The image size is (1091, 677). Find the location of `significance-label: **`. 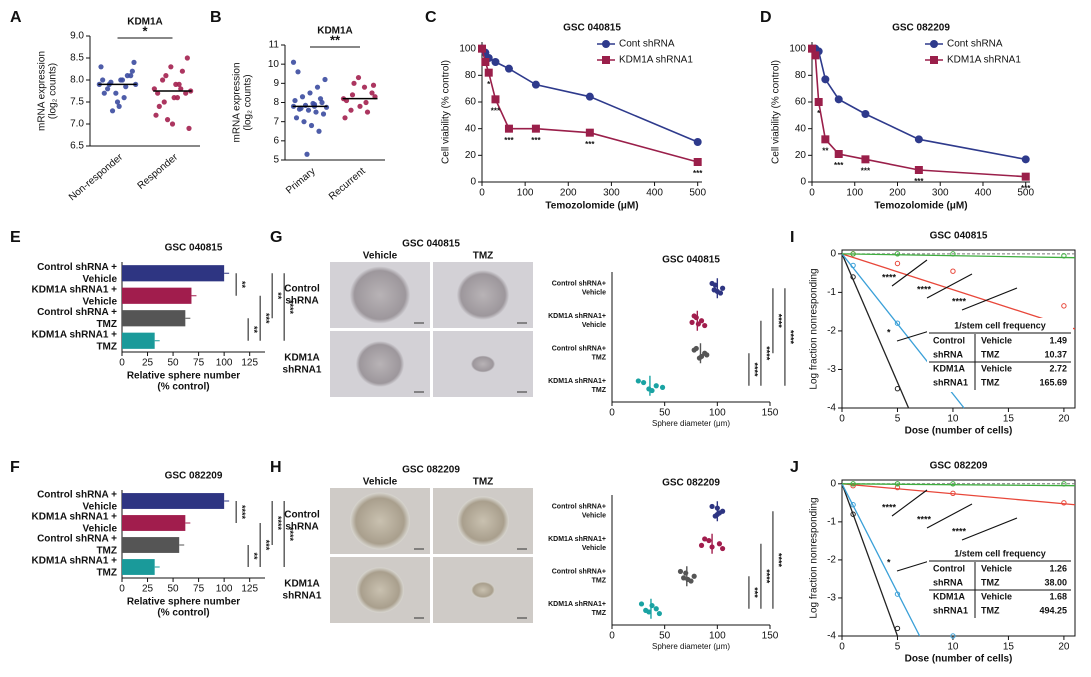

significance-label: ** is located at coordinates (254, 556).